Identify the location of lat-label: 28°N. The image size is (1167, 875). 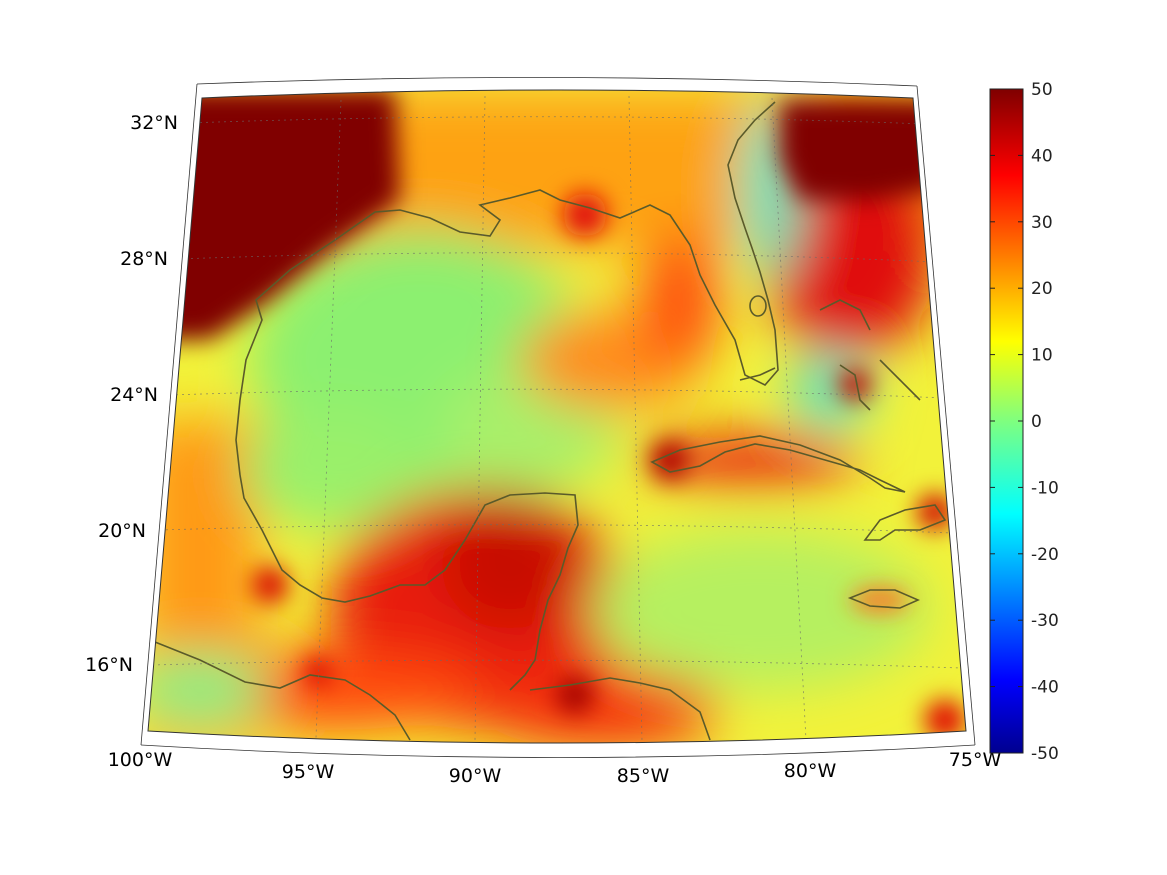
(144, 259).